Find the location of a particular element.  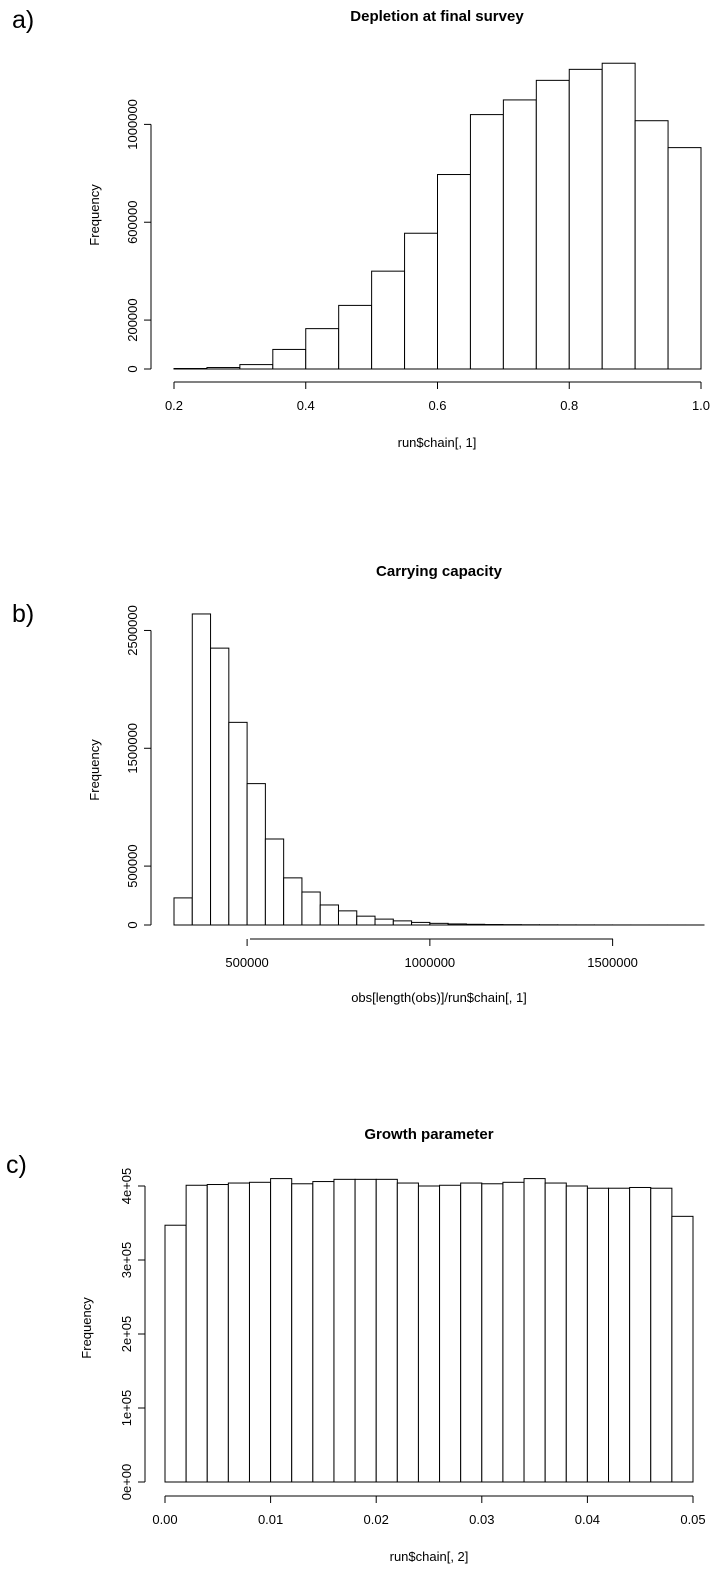

x-tick-label: 0.00 is located at coordinates (164, 1519).